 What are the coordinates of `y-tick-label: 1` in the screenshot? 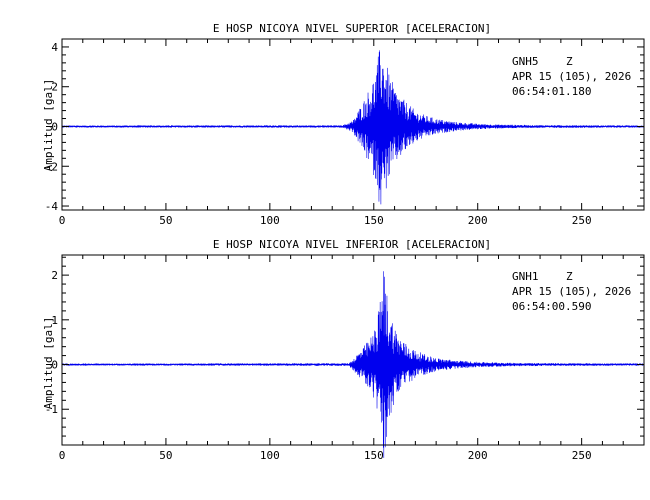 It's located at (54, 320).